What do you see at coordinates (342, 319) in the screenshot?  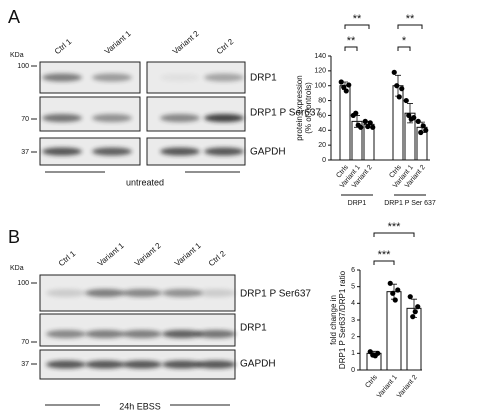 I see `y-axis-label: DRP1 P Ser637/DRP1 ratio` at bounding box center [342, 319].